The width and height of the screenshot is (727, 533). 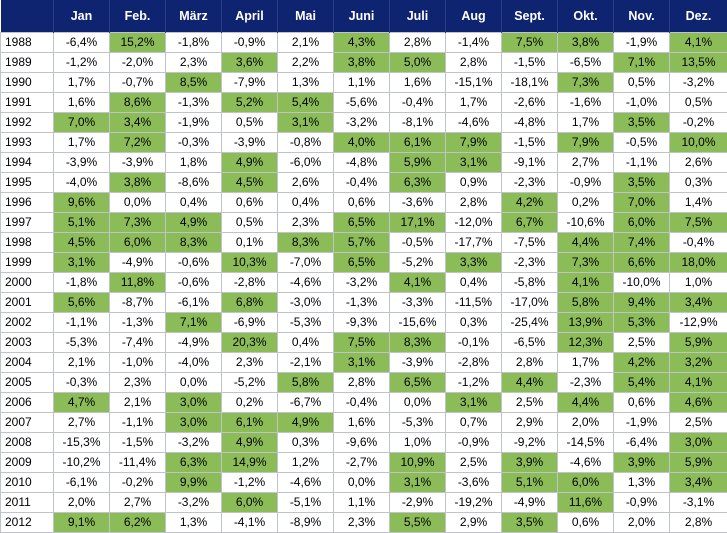 What do you see at coordinates (82, 182) in the screenshot?
I see `value-cell: -4,0%` at bounding box center [82, 182].